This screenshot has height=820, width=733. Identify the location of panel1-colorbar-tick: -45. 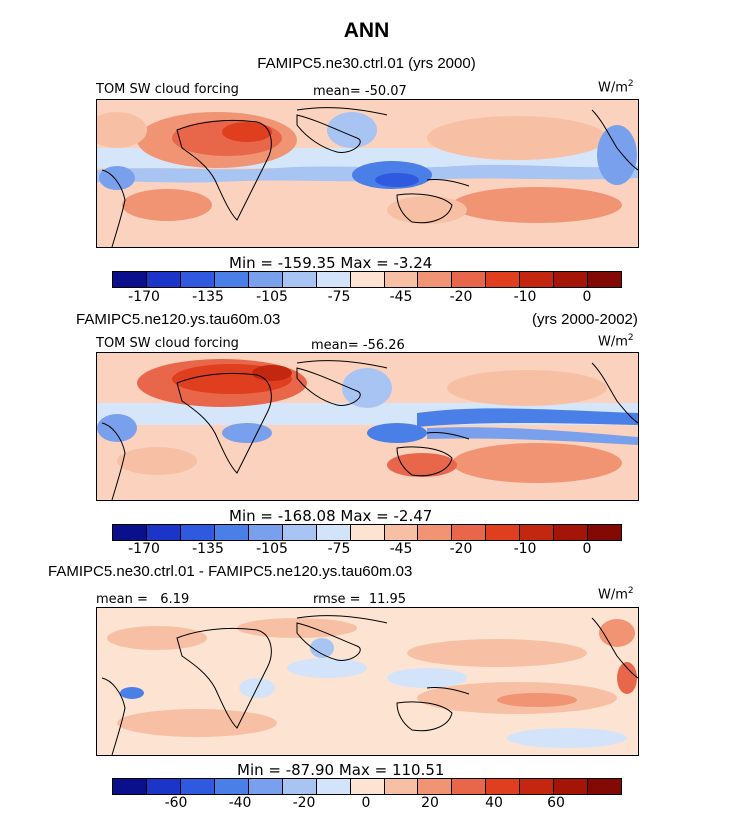
(401, 297).